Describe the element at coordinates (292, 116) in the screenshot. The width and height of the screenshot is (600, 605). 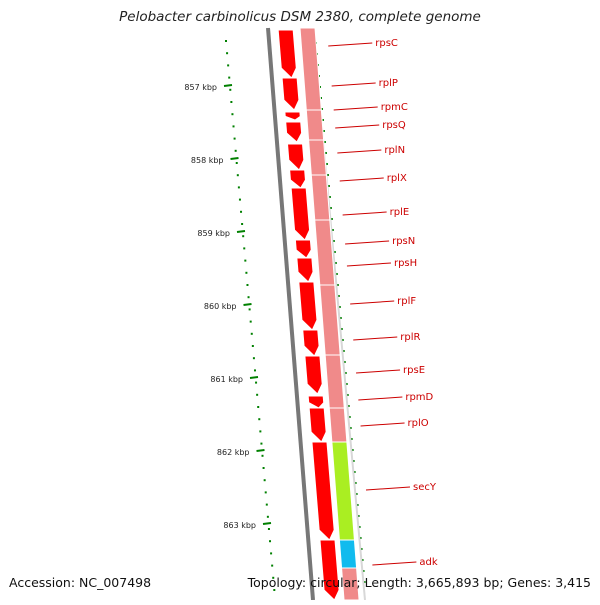
I see `gene-arrow-rpmC` at that location.